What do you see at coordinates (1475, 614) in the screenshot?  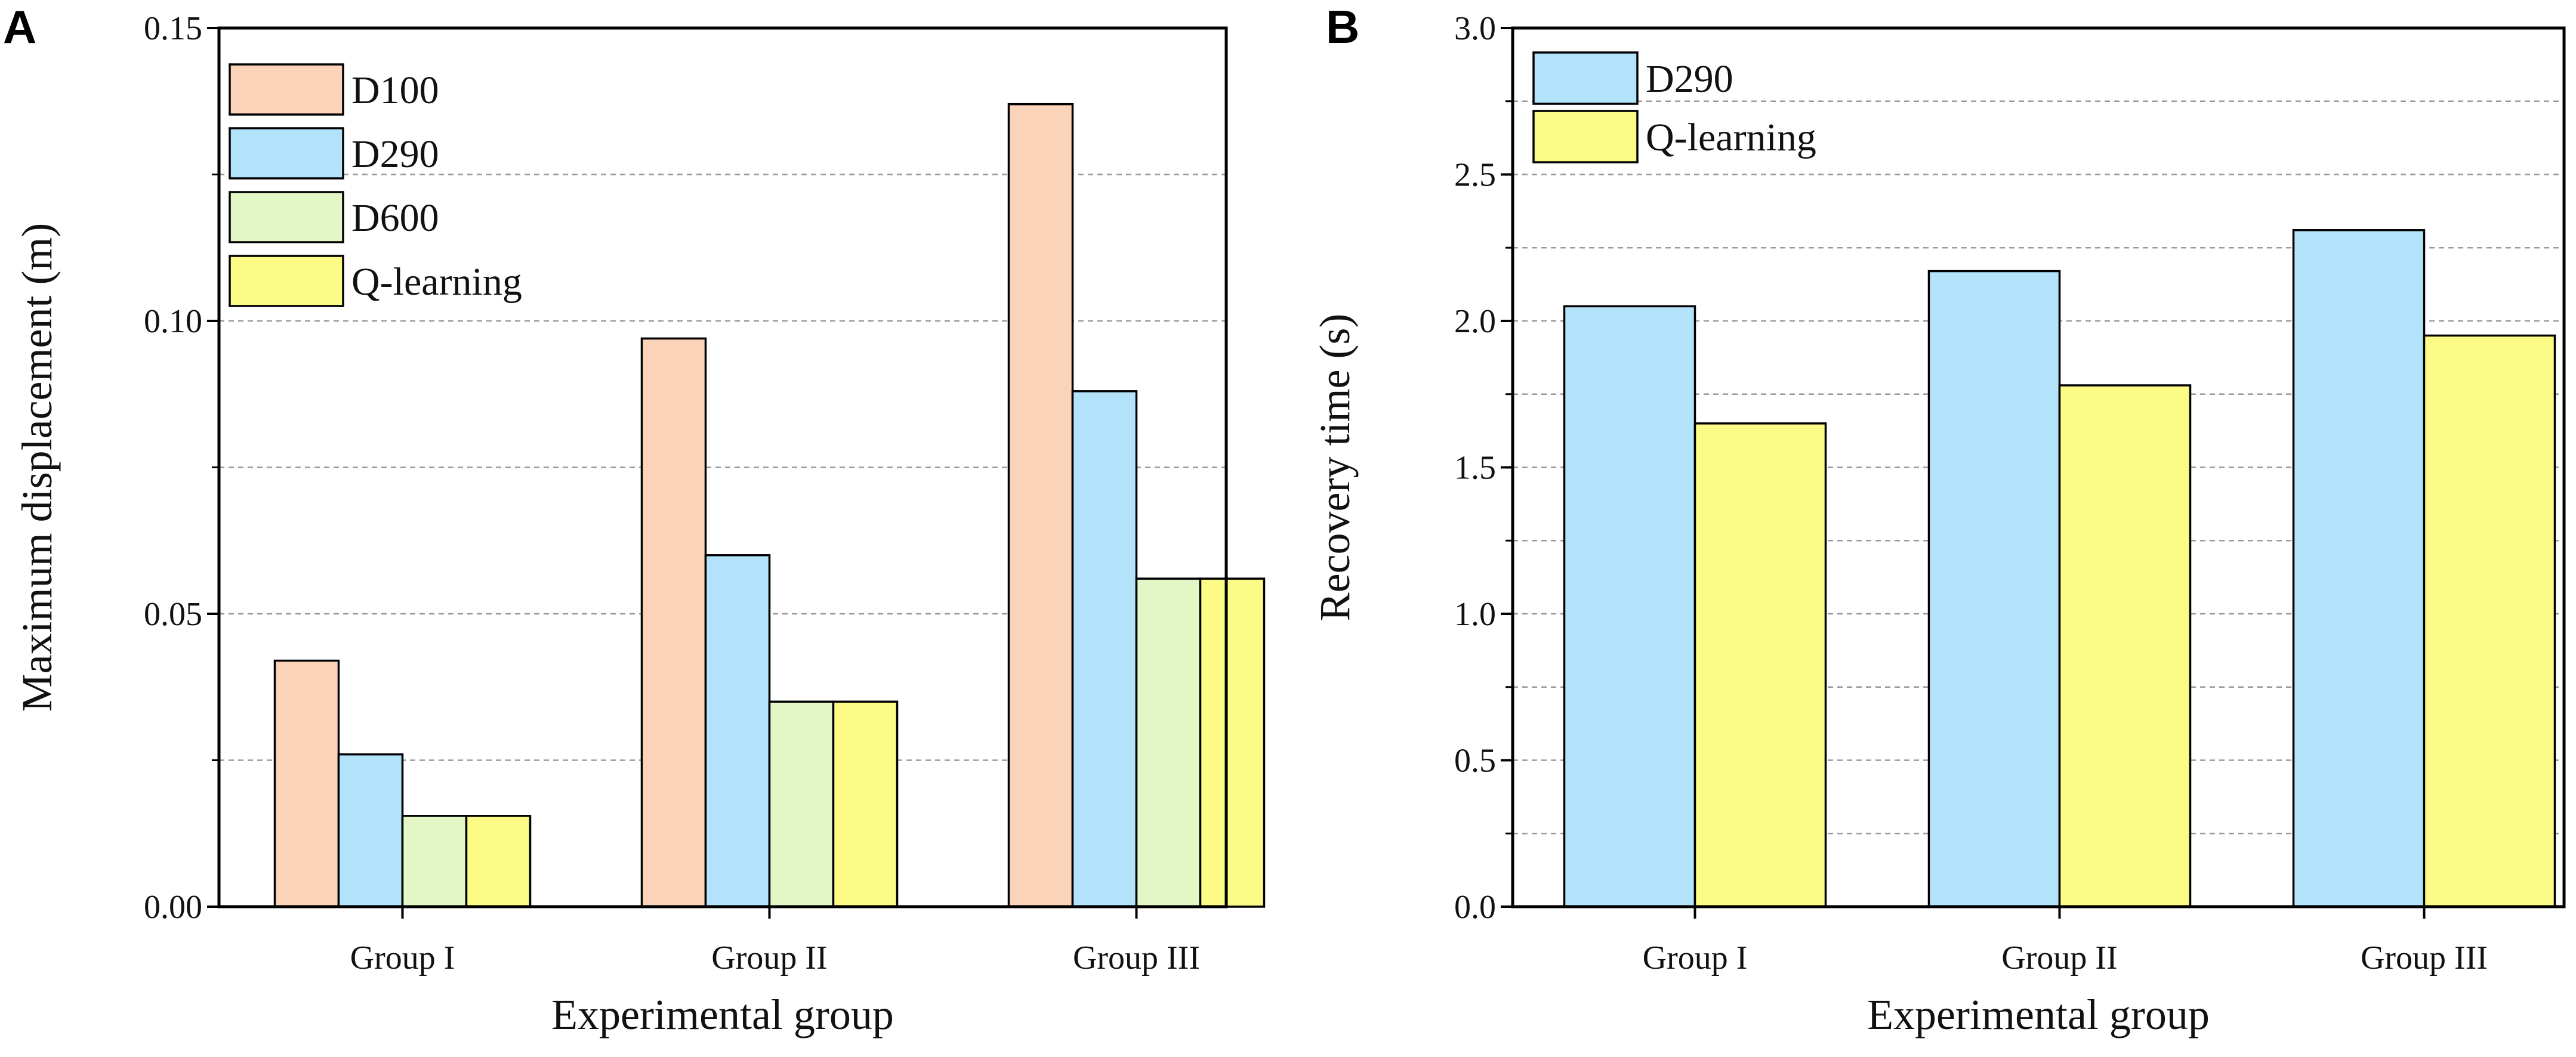 I see `y-tick-label: 1.0` at bounding box center [1475, 614].